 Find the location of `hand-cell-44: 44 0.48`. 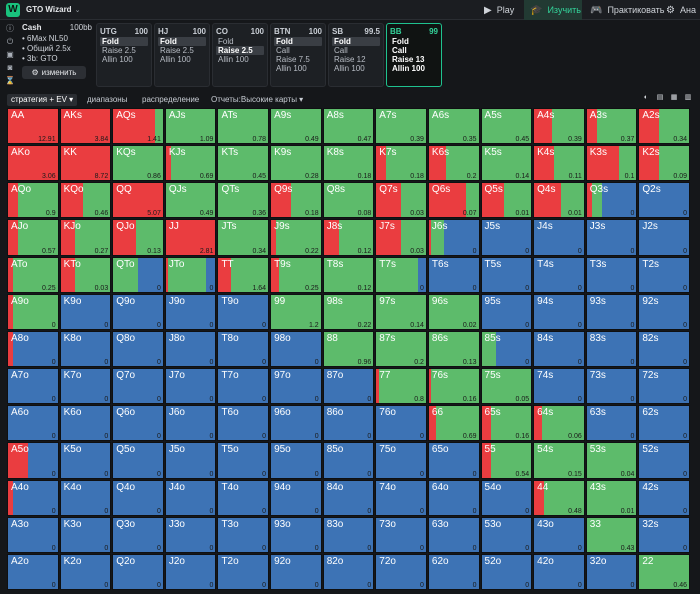

hand-cell-44: 44 0.48 is located at coordinates (559, 497).